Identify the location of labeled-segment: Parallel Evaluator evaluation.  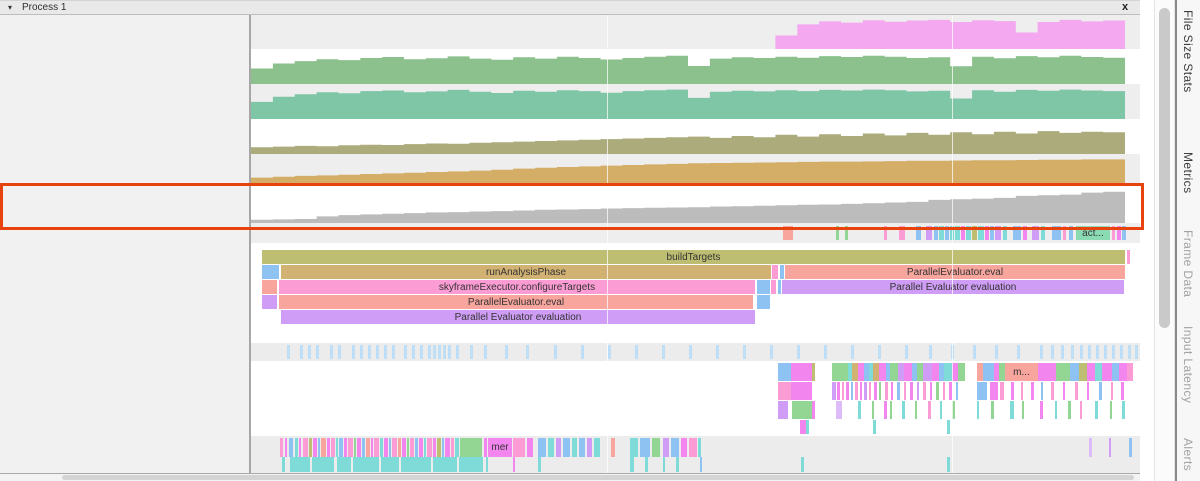
(518, 317).